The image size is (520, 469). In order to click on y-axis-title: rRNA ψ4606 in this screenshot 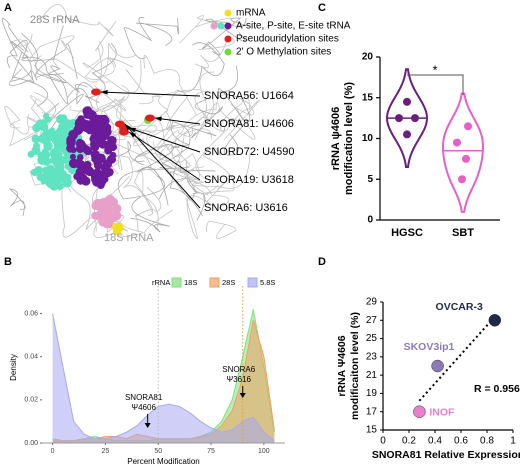, I will do `click(336, 139)`.